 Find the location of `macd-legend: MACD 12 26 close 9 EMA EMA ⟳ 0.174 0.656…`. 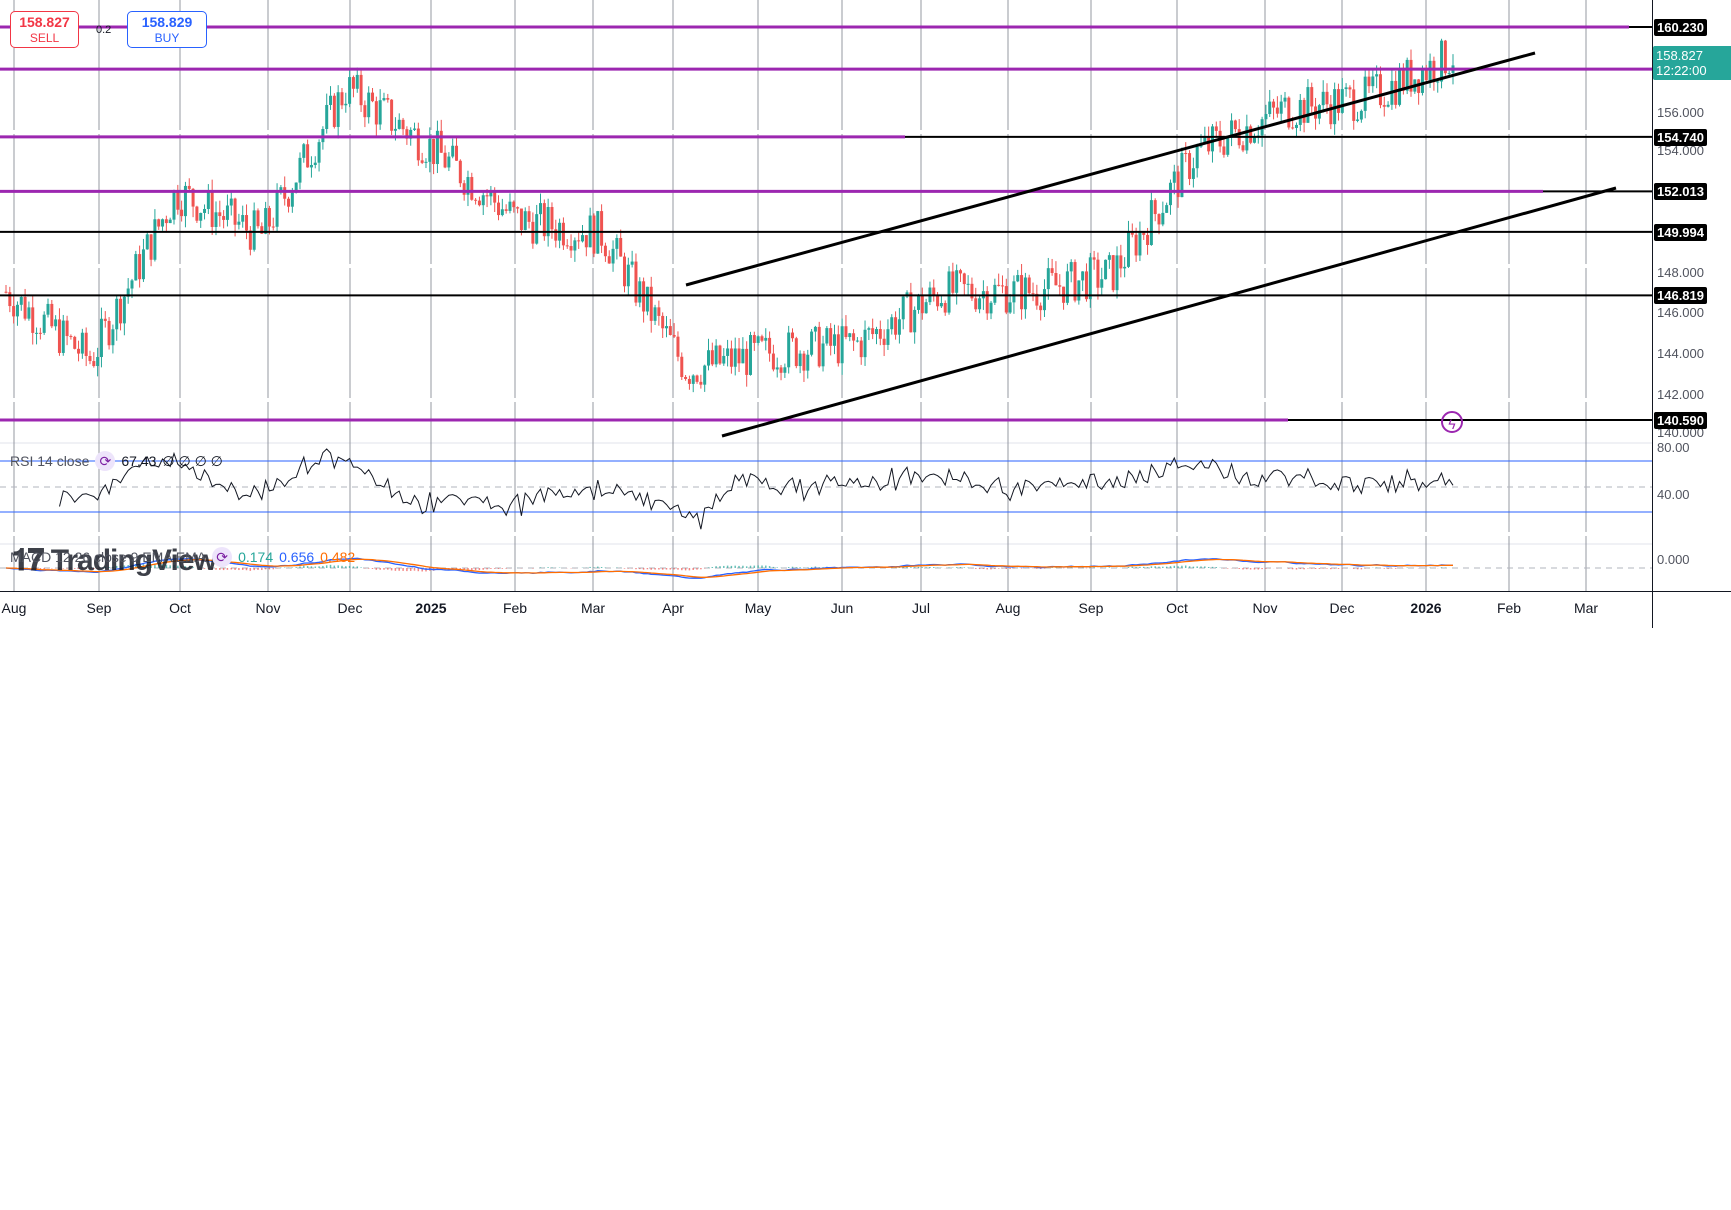

macd-legend: MACD 12 26 close 9 EMA EMA ⟳ 0.174 0.656… is located at coordinates (182, 557).